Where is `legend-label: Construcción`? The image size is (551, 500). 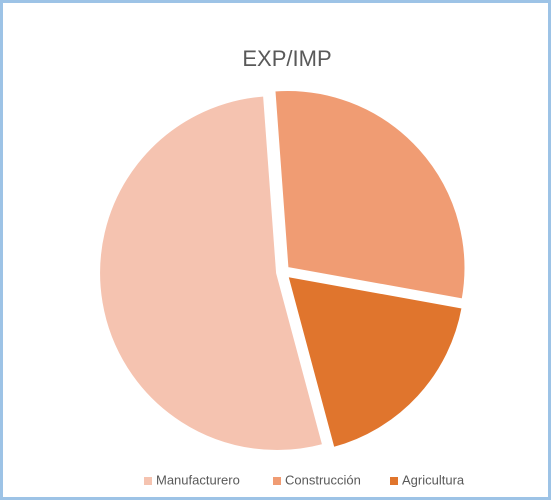
legend-label: Construcción is located at coordinates (323, 479).